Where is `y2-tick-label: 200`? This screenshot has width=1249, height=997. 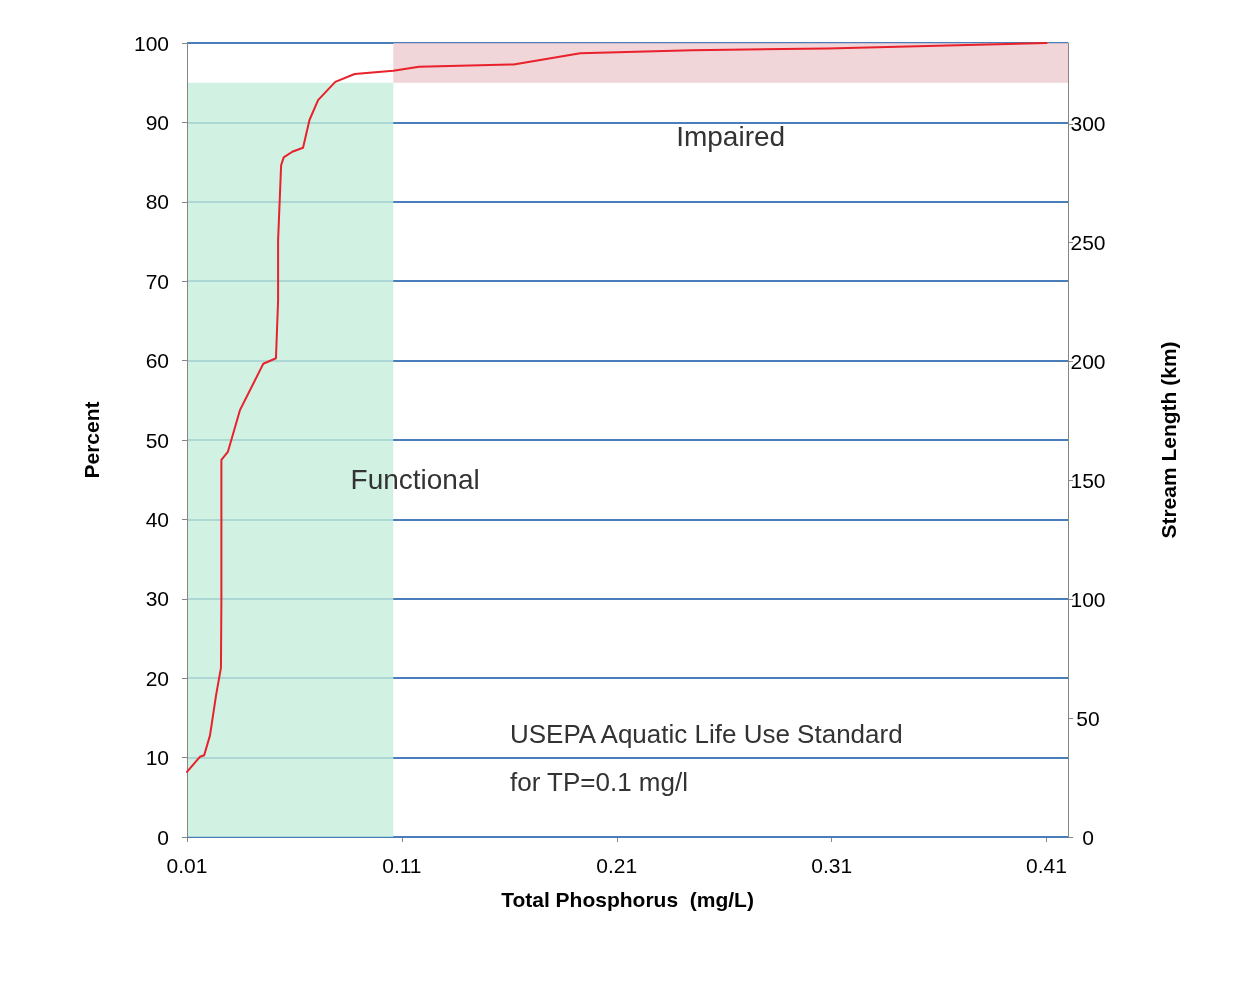 y2-tick-label: 200 is located at coordinates (1088, 362).